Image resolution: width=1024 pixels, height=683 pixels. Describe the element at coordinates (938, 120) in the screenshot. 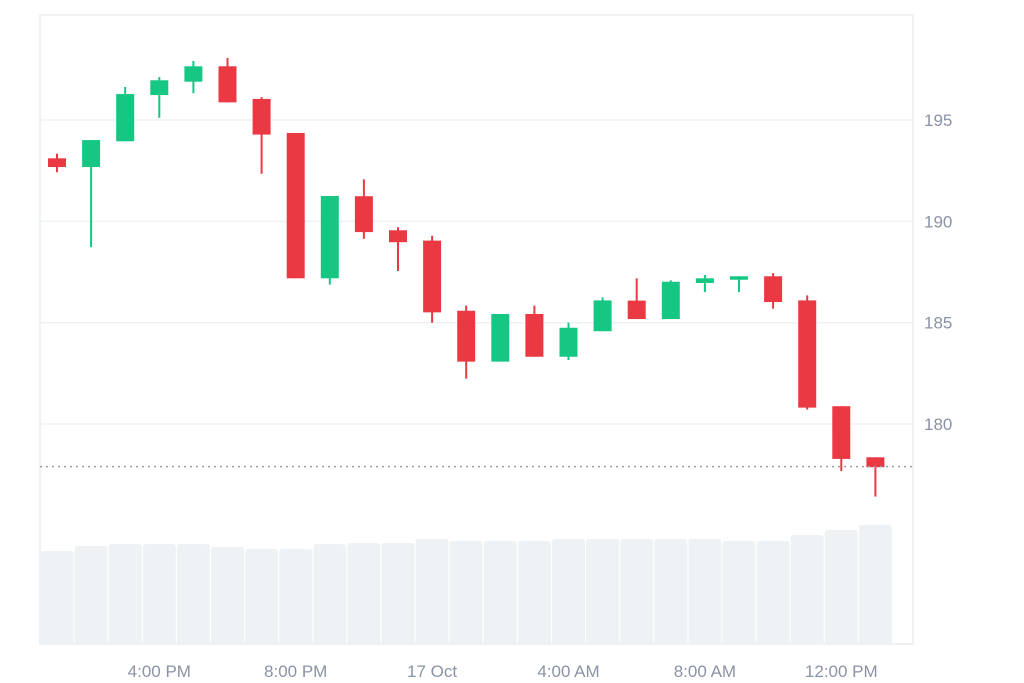

I see `y-tick-label: 195` at that location.